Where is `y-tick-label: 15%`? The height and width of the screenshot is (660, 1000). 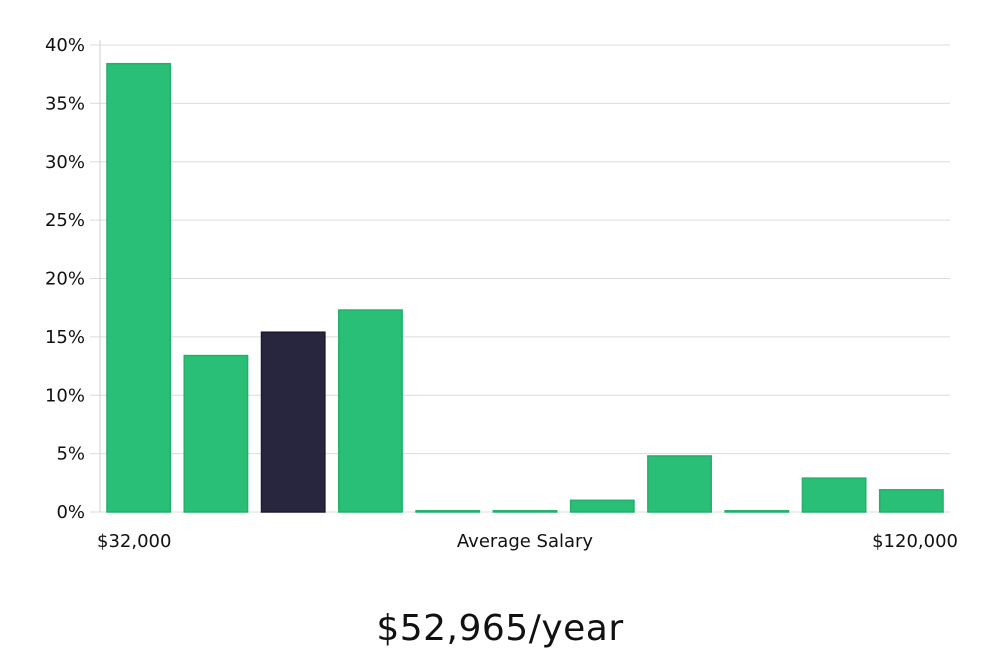 y-tick-label: 15% is located at coordinates (65, 337).